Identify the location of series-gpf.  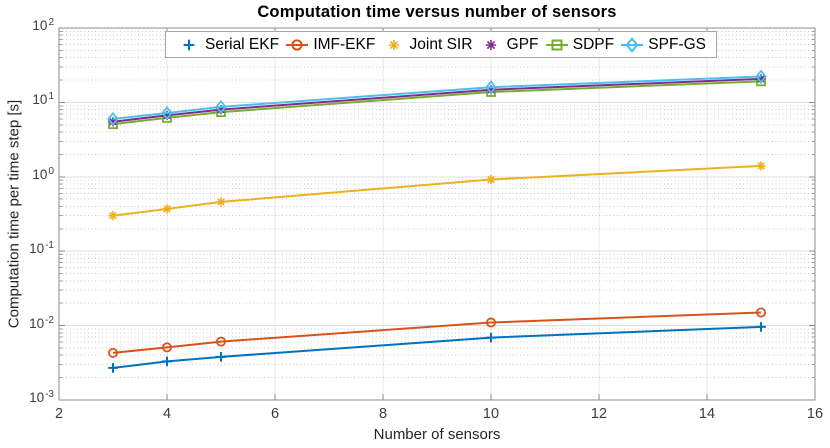
(437, 100).